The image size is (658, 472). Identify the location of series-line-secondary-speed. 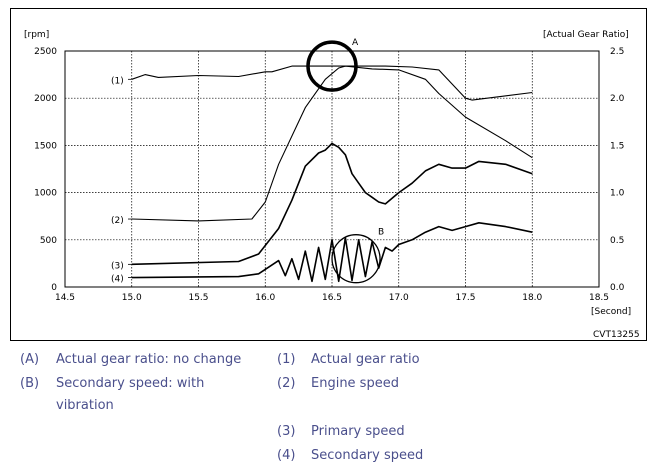
(332, 252).